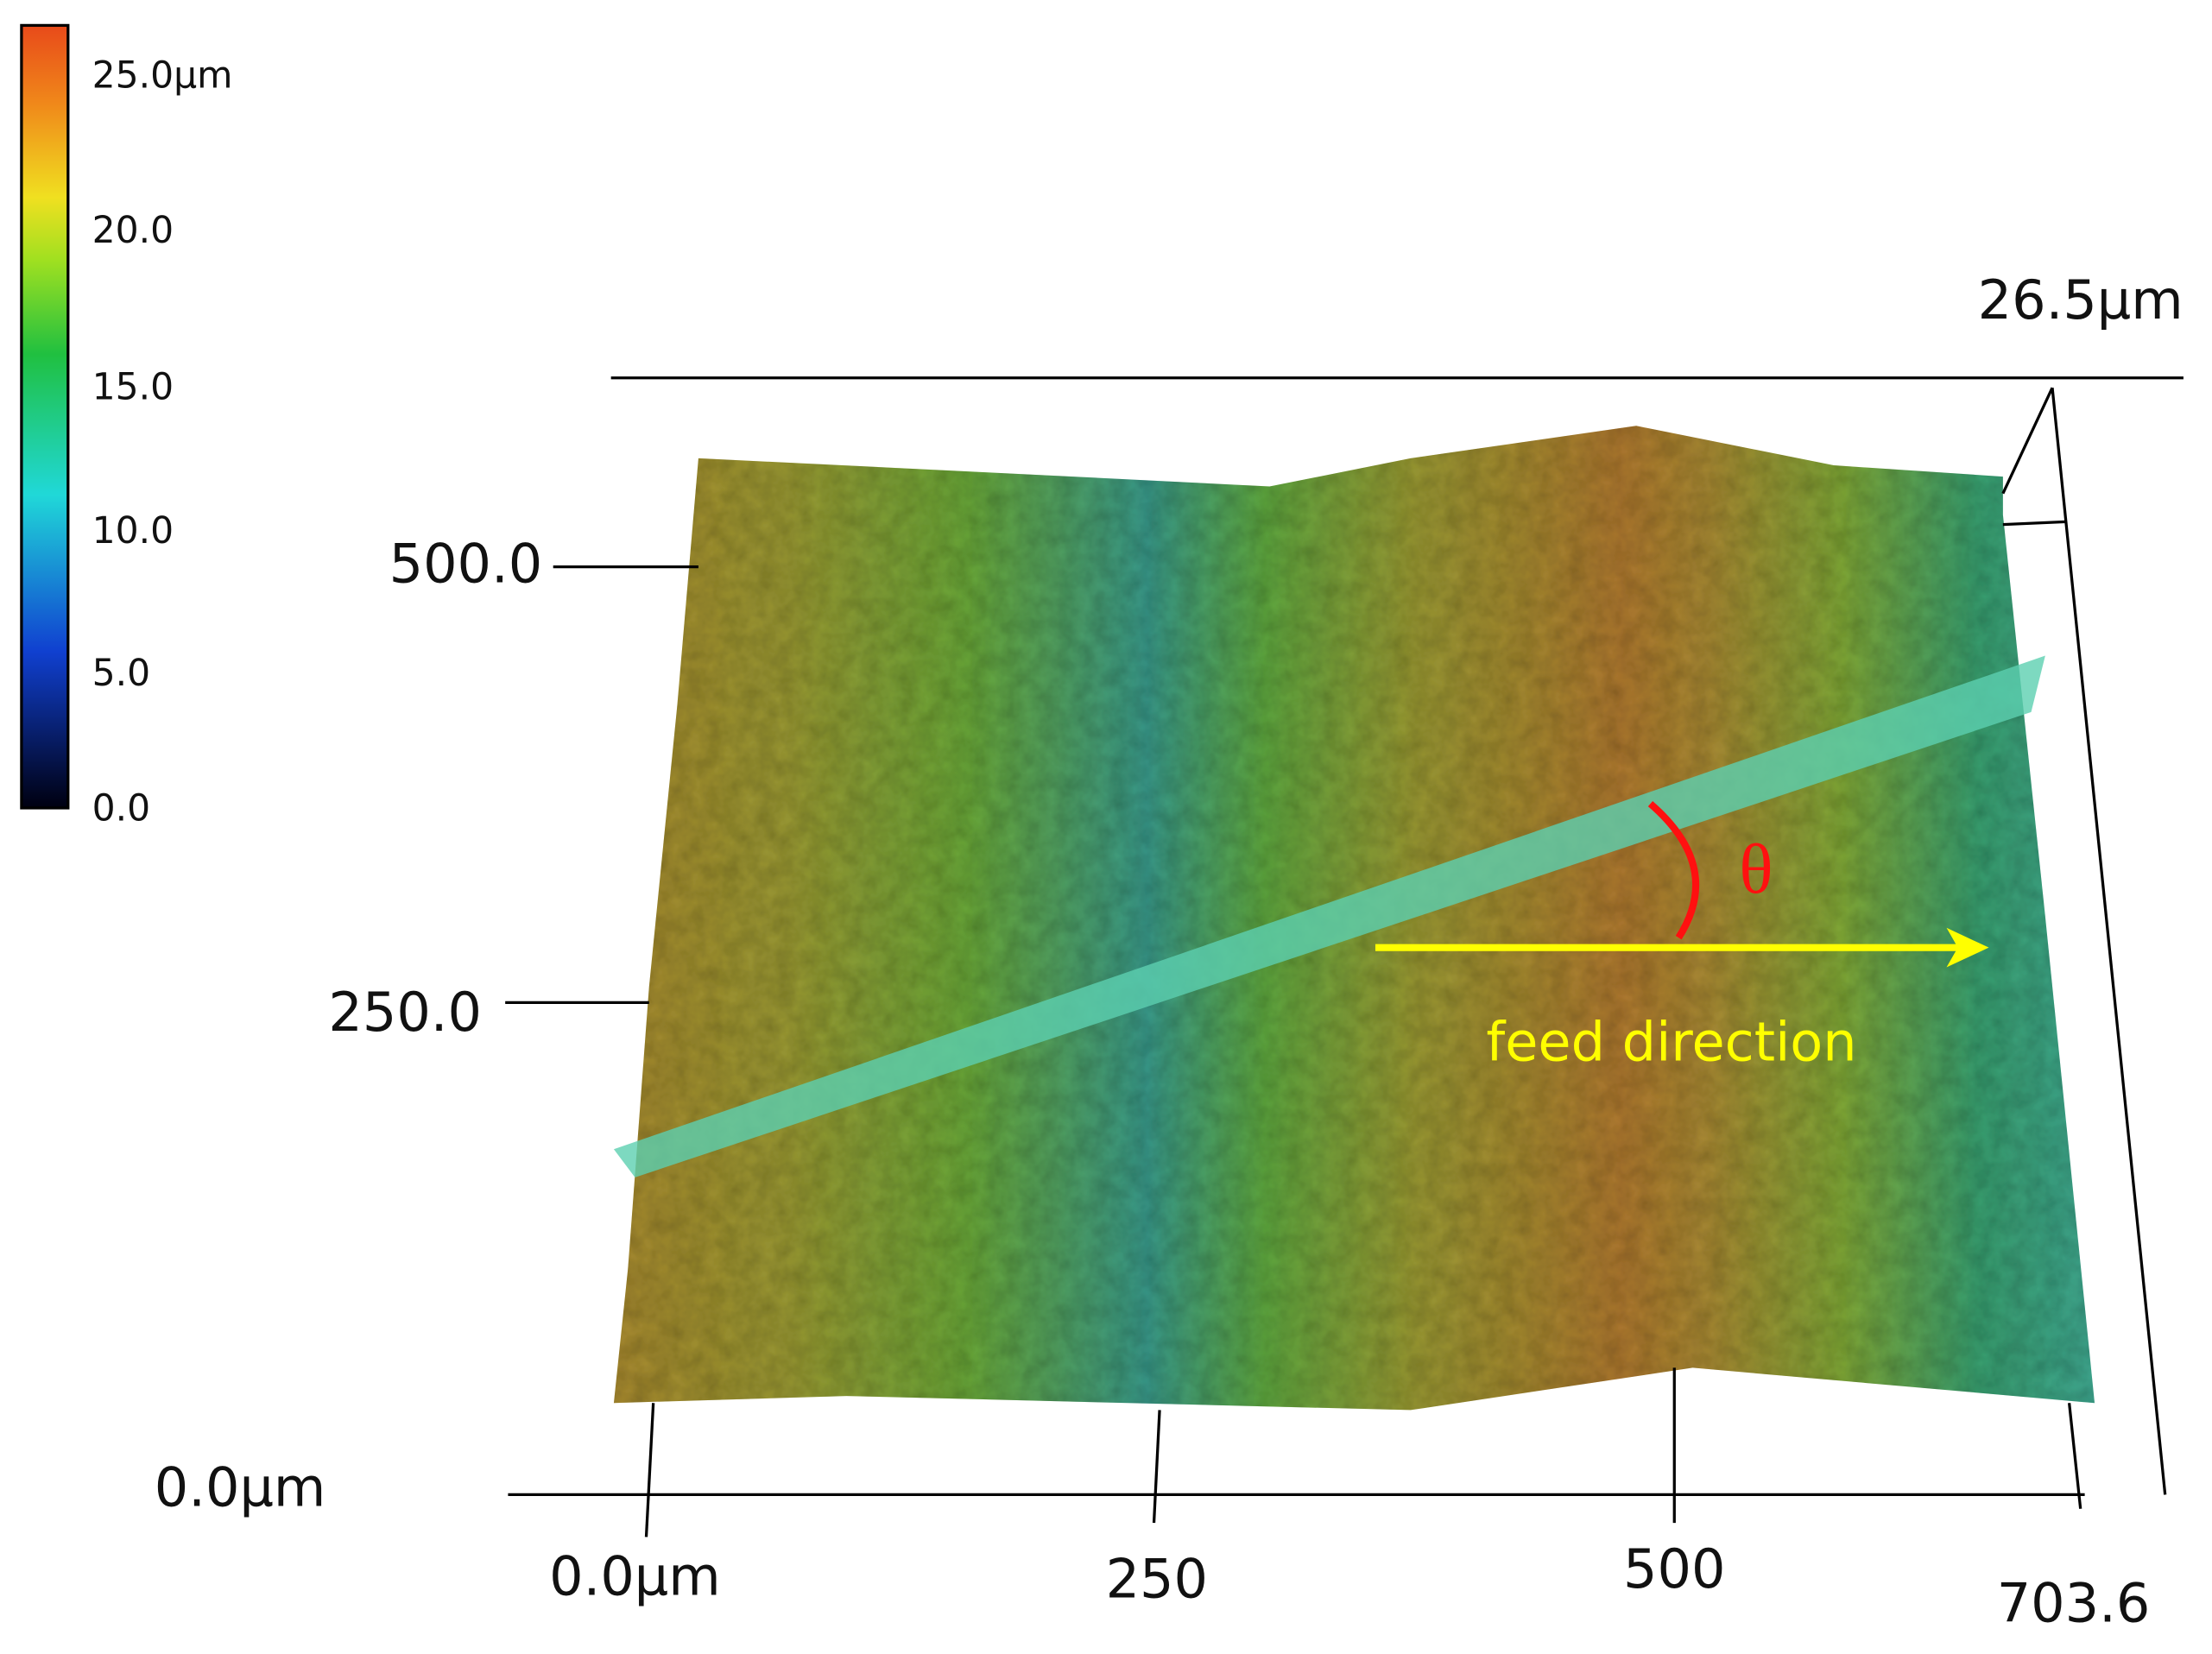 The height and width of the screenshot is (1654, 2212). I want to click on y-label: 500.0, so click(466, 564).